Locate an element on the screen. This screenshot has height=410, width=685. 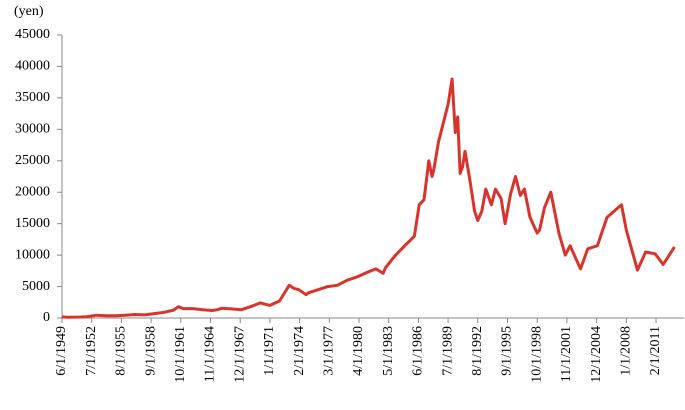
x-tick-label: 9/1/1958 is located at coordinates (150, 351).